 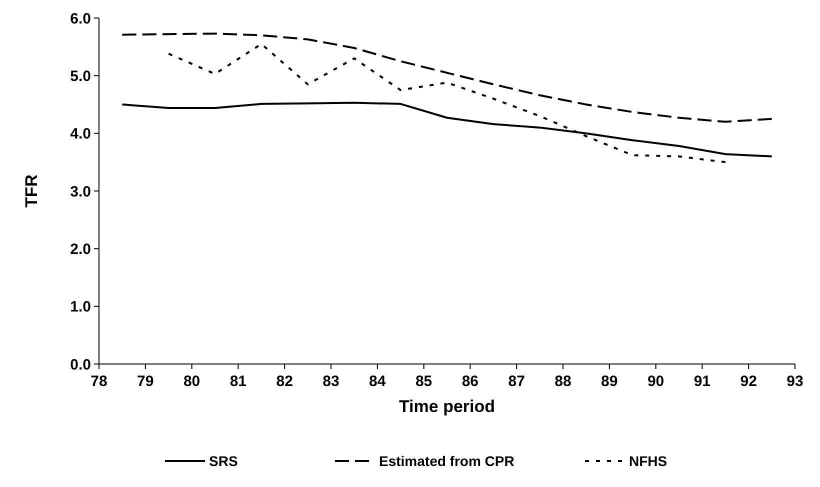 What do you see at coordinates (99, 381) in the screenshot?
I see `x-tick-label: 78` at bounding box center [99, 381].